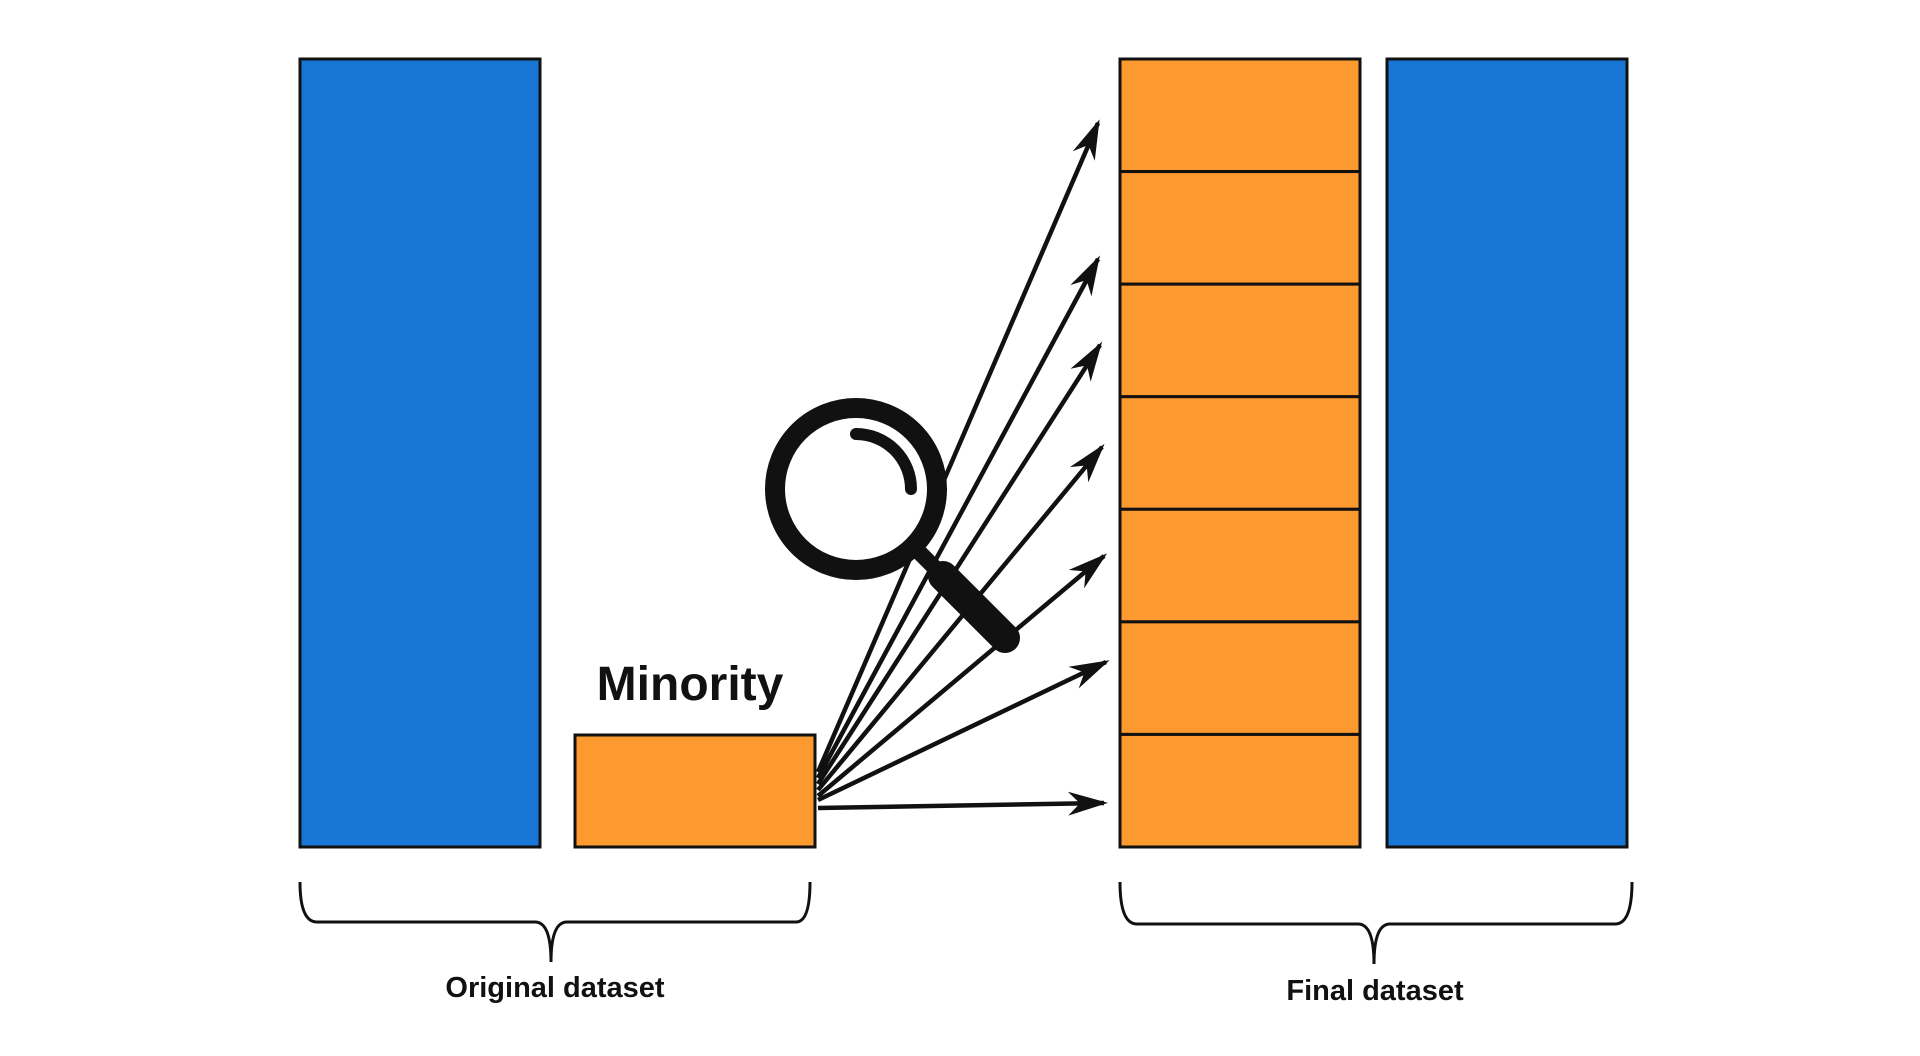  I want to click on minority-label: Minority, so click(690, 684).